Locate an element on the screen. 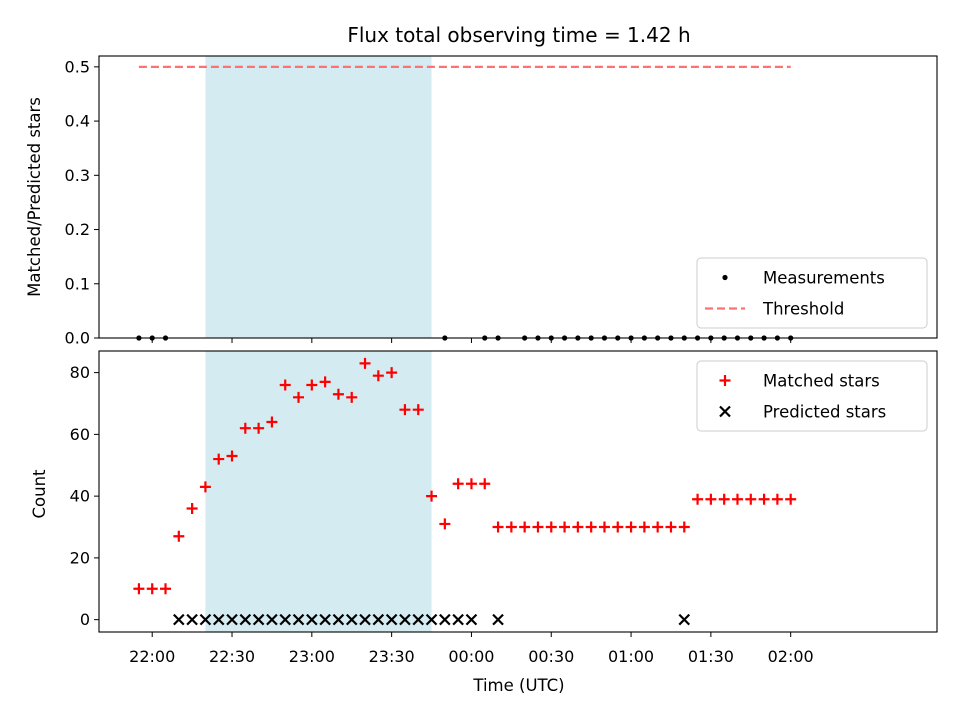  x-tick-label: 00:00 is located at coordinates (471, 656).